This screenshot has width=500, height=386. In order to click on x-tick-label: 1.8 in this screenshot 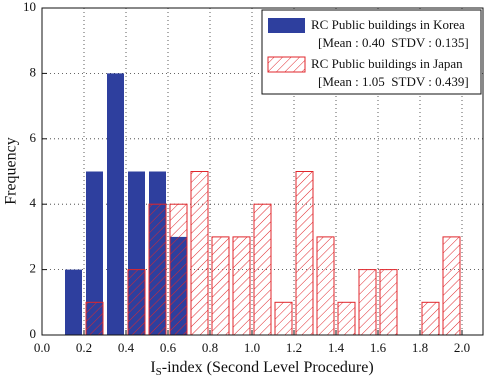, I will do `click(420, 347)`.